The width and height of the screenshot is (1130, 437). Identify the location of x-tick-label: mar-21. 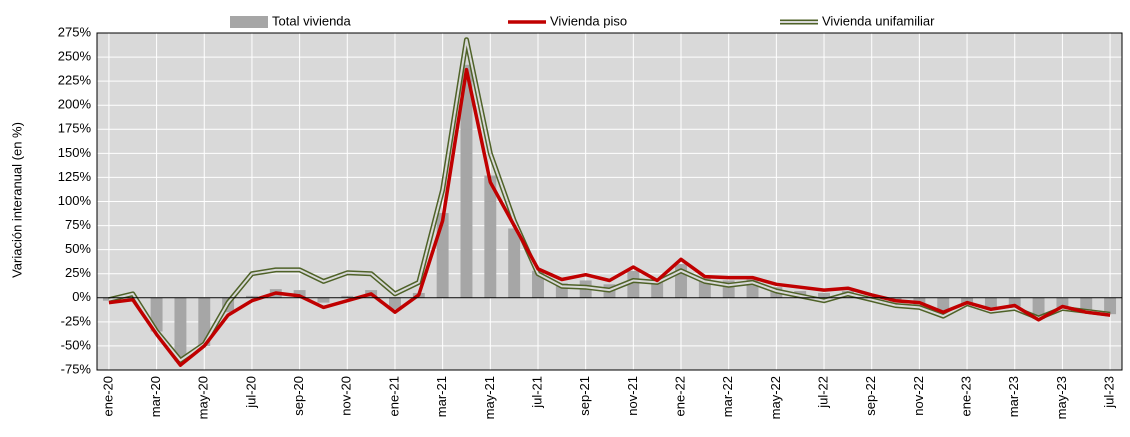
(441, 396).